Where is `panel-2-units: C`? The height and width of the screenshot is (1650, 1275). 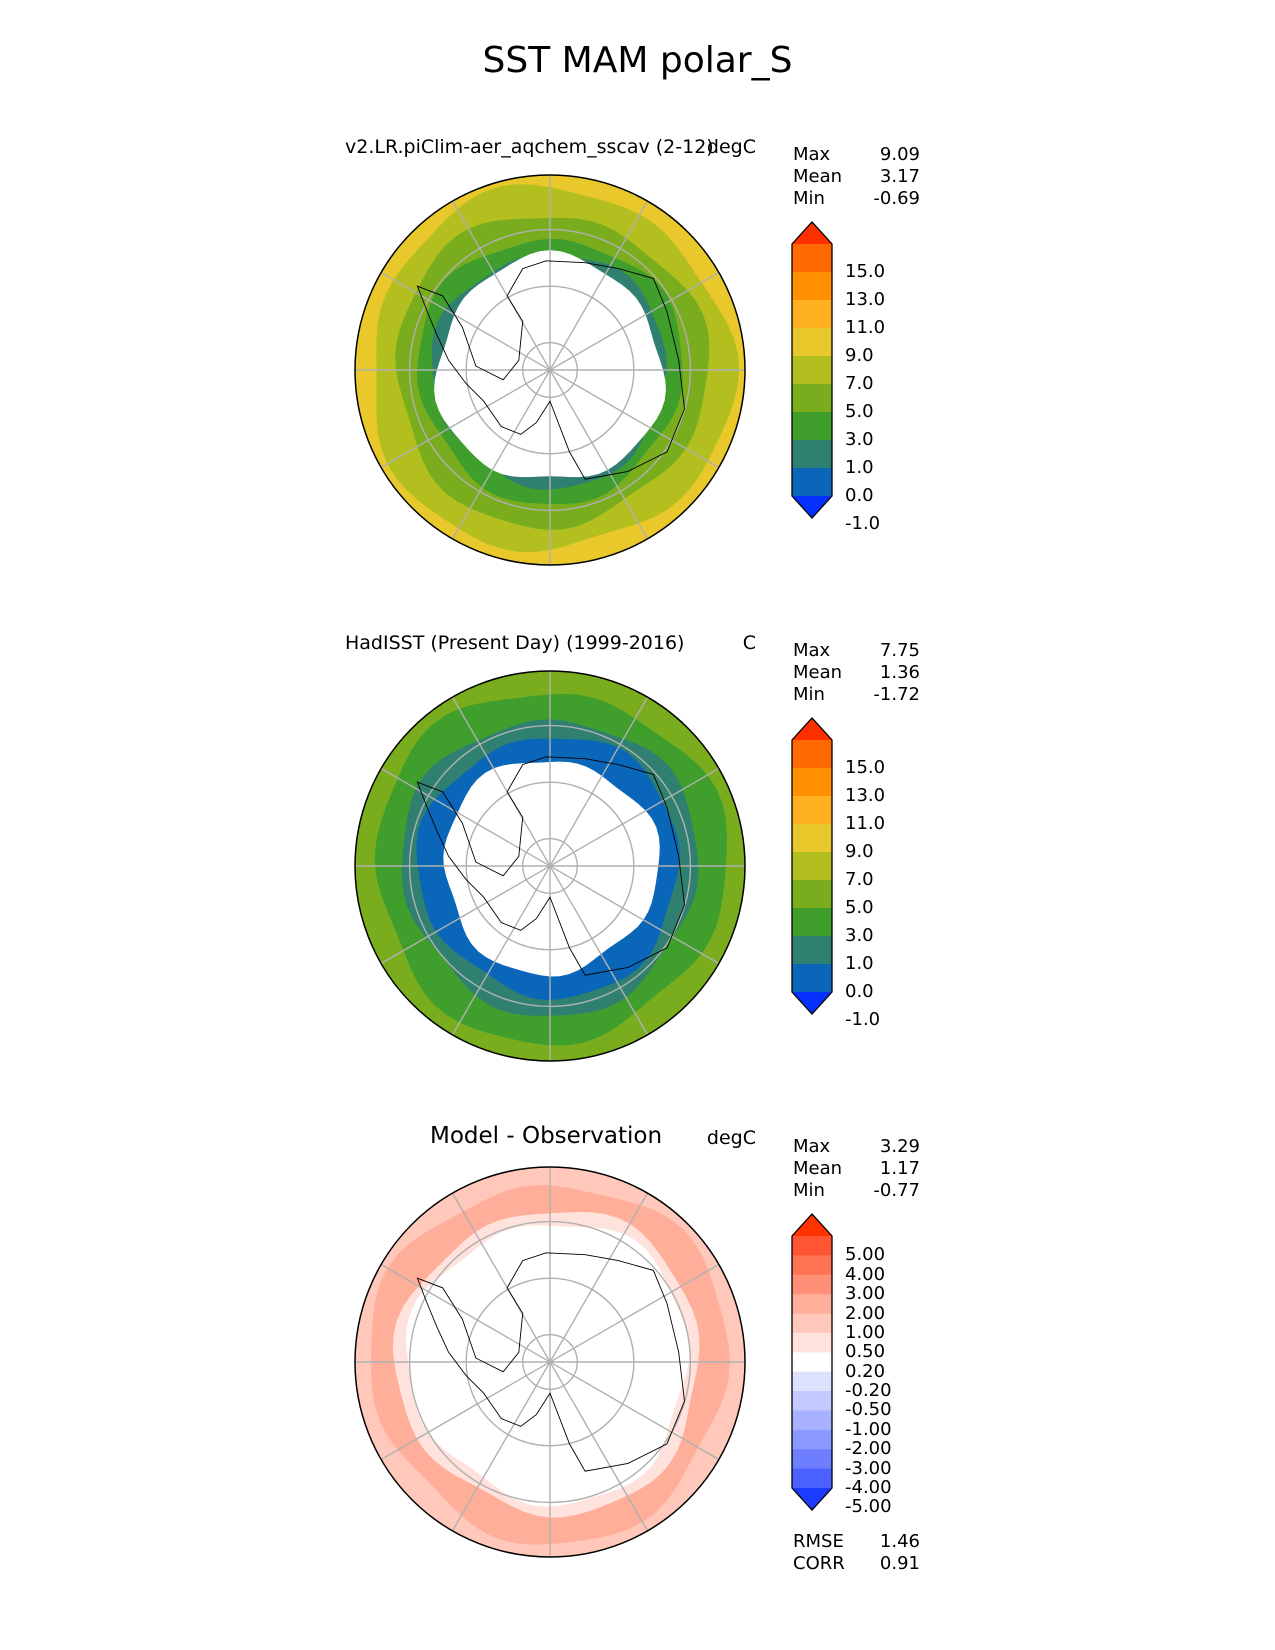 panel-2-units: C is located at coordinates (749, 643).